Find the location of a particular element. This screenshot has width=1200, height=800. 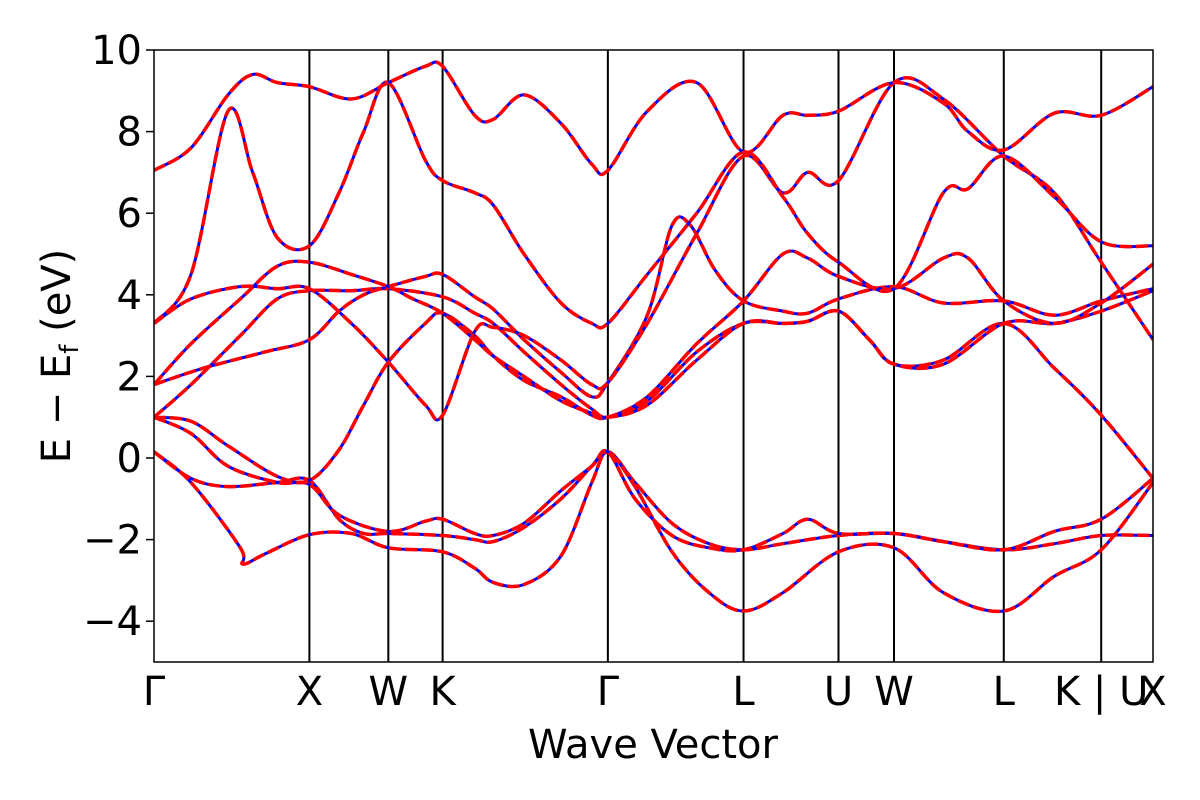

y-tick-label: 8 is located at coordinates (129, 133).